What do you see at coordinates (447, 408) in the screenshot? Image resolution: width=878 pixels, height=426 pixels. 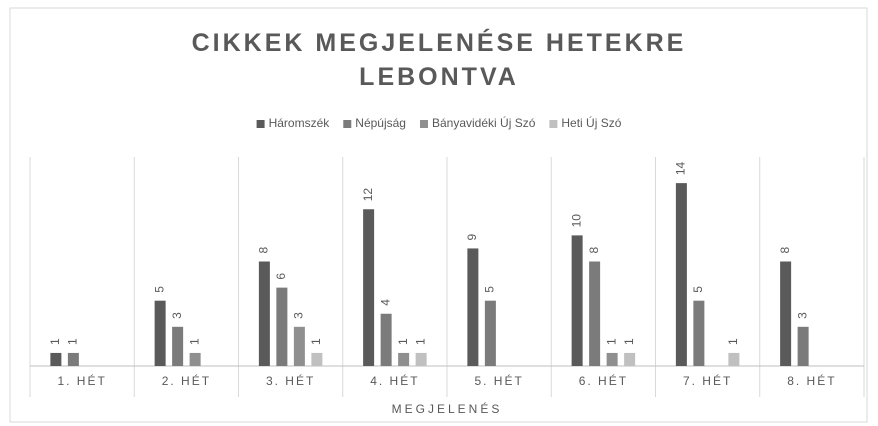 I see `x-axis-title: MEGJELENÉS` at bounding box center [447, 408].